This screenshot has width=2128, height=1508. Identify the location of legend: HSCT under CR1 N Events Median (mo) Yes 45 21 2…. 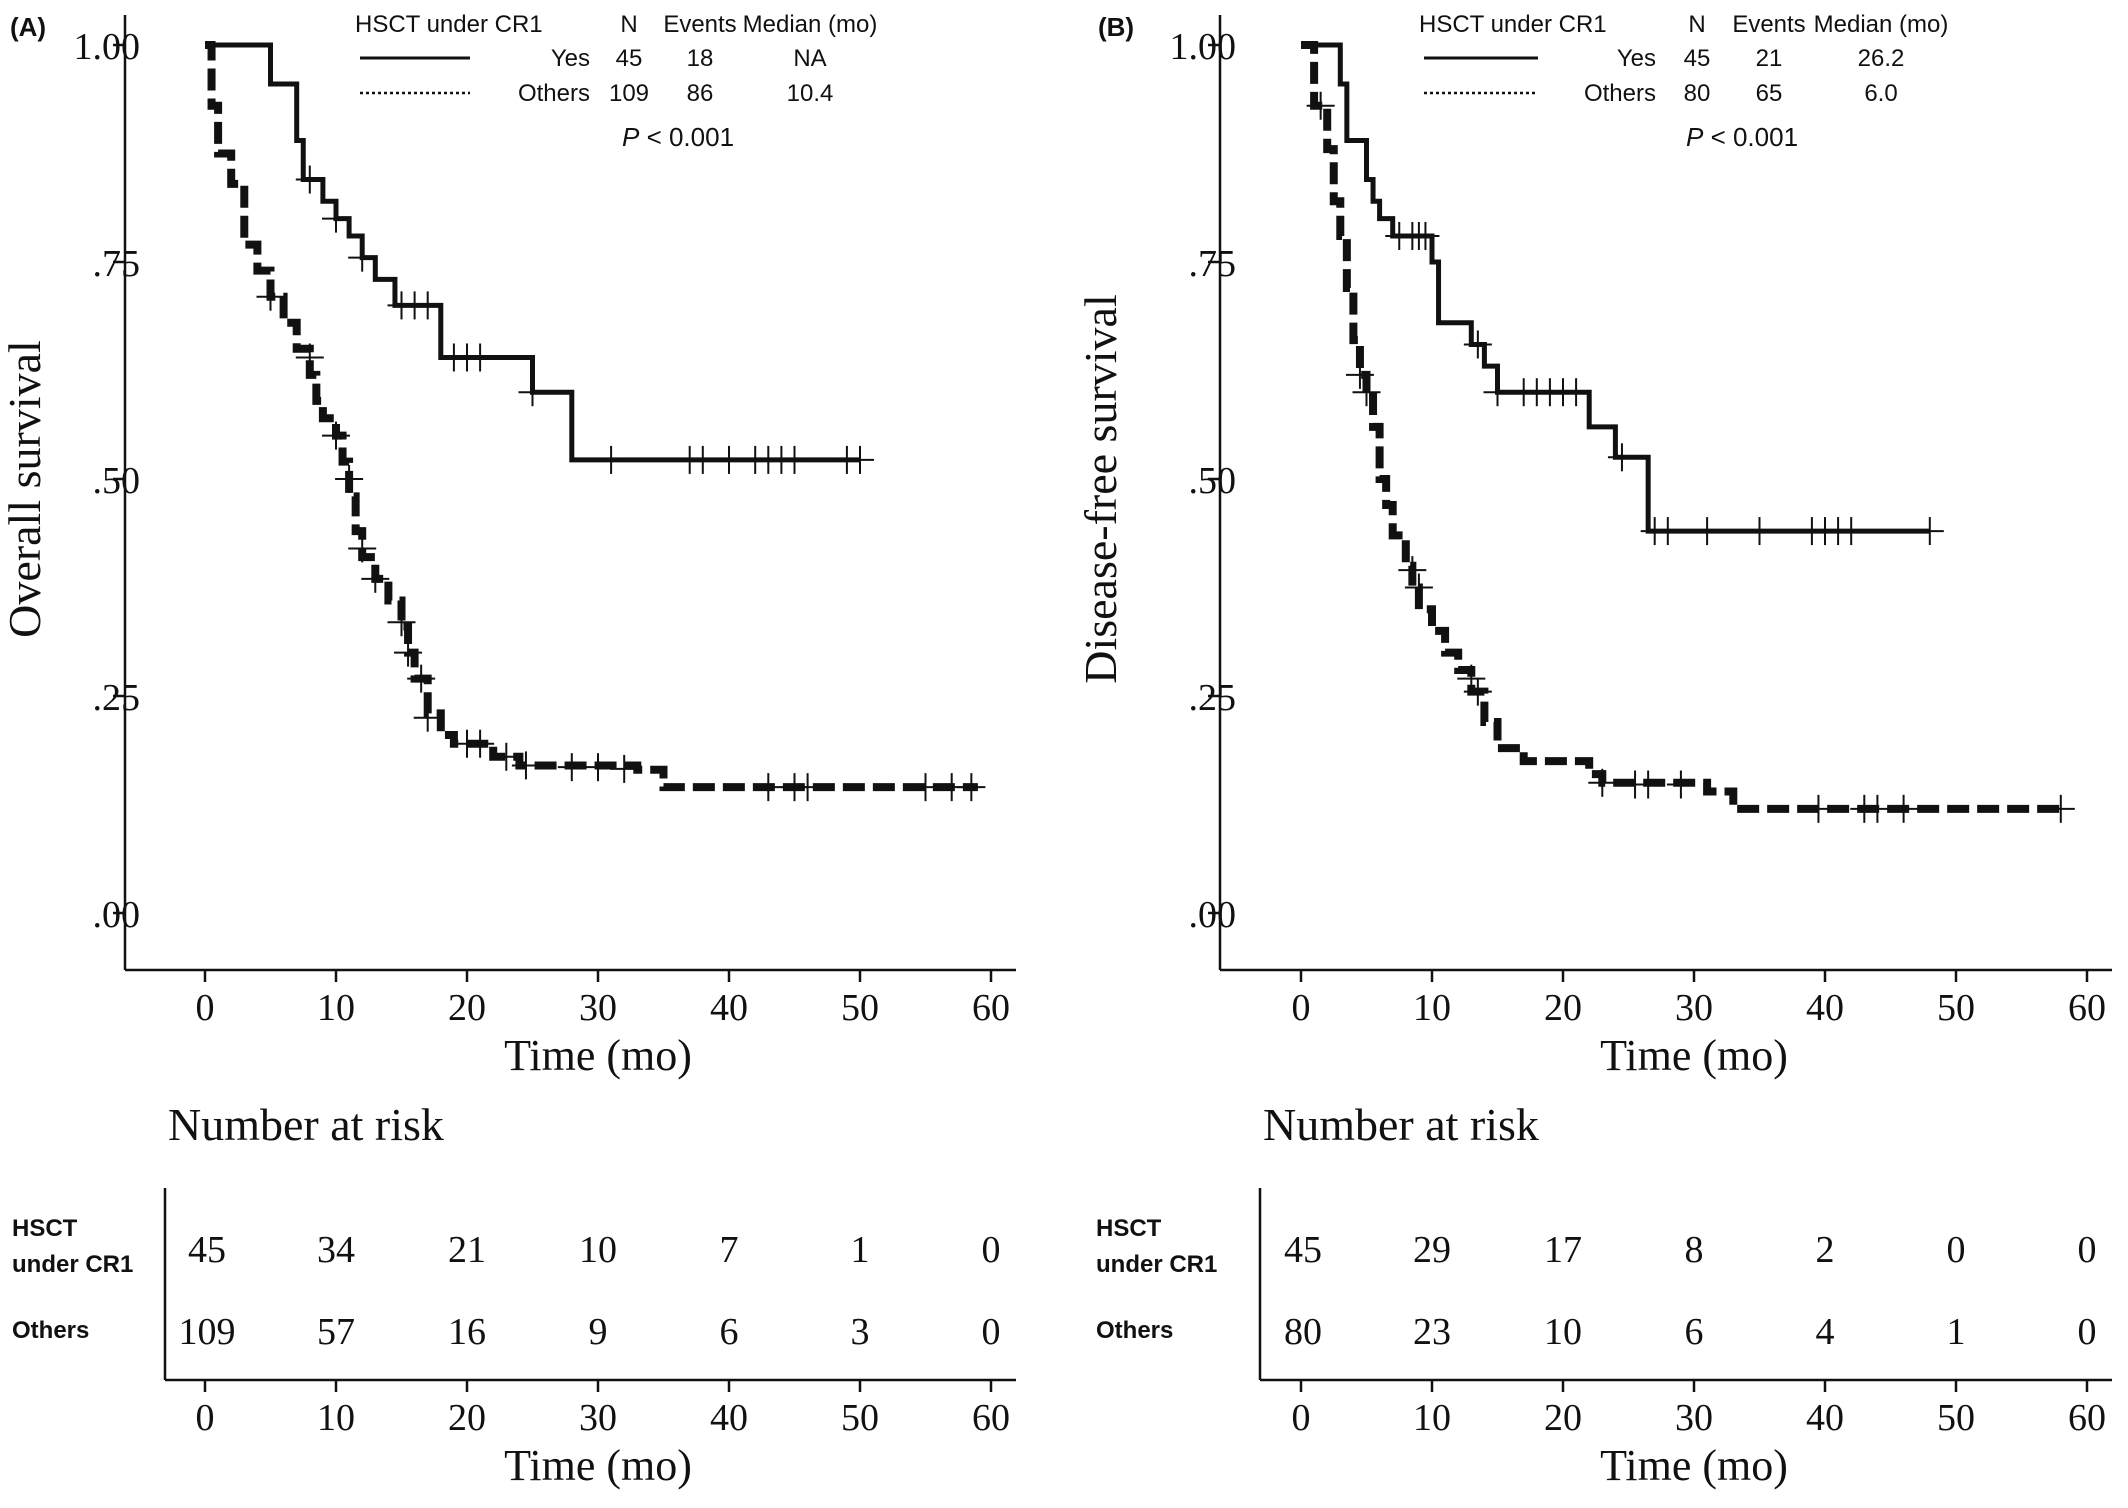
(1683, 81).